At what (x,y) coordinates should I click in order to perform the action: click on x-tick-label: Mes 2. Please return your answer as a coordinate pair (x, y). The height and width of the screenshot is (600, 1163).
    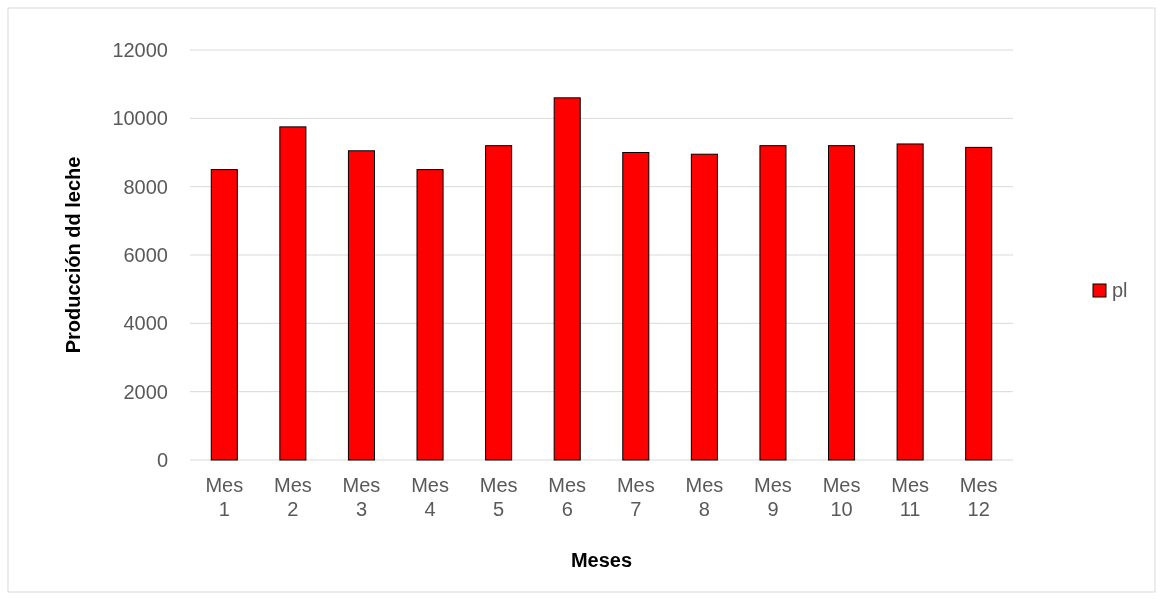
    Looking at the image, I should click on (292, 497).